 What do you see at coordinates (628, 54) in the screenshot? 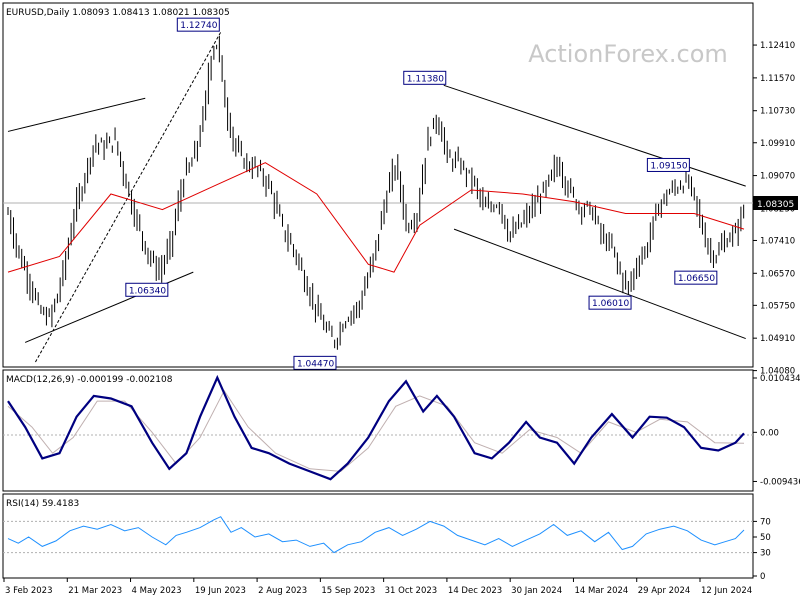
I see `watermark-text: ActionForex.com` at bounding box center [628, 54].